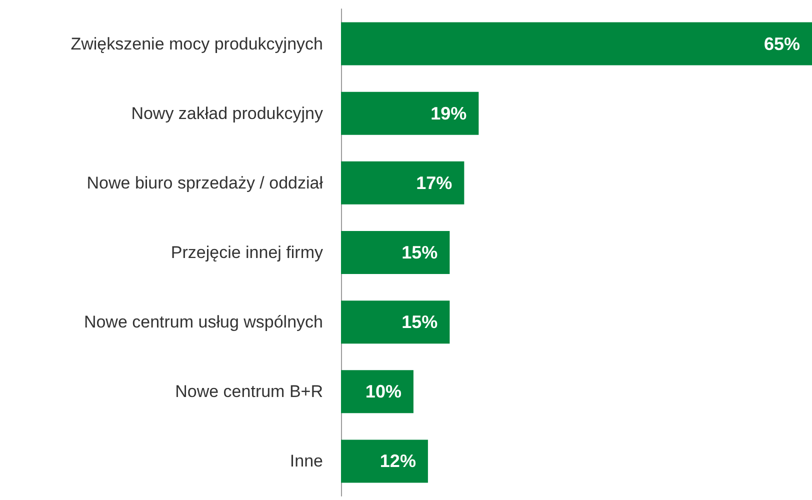 Image resolution: width=812 pixels, height=500 pixels. I want to click on y-tick-label: Inne, so click(306, 461).